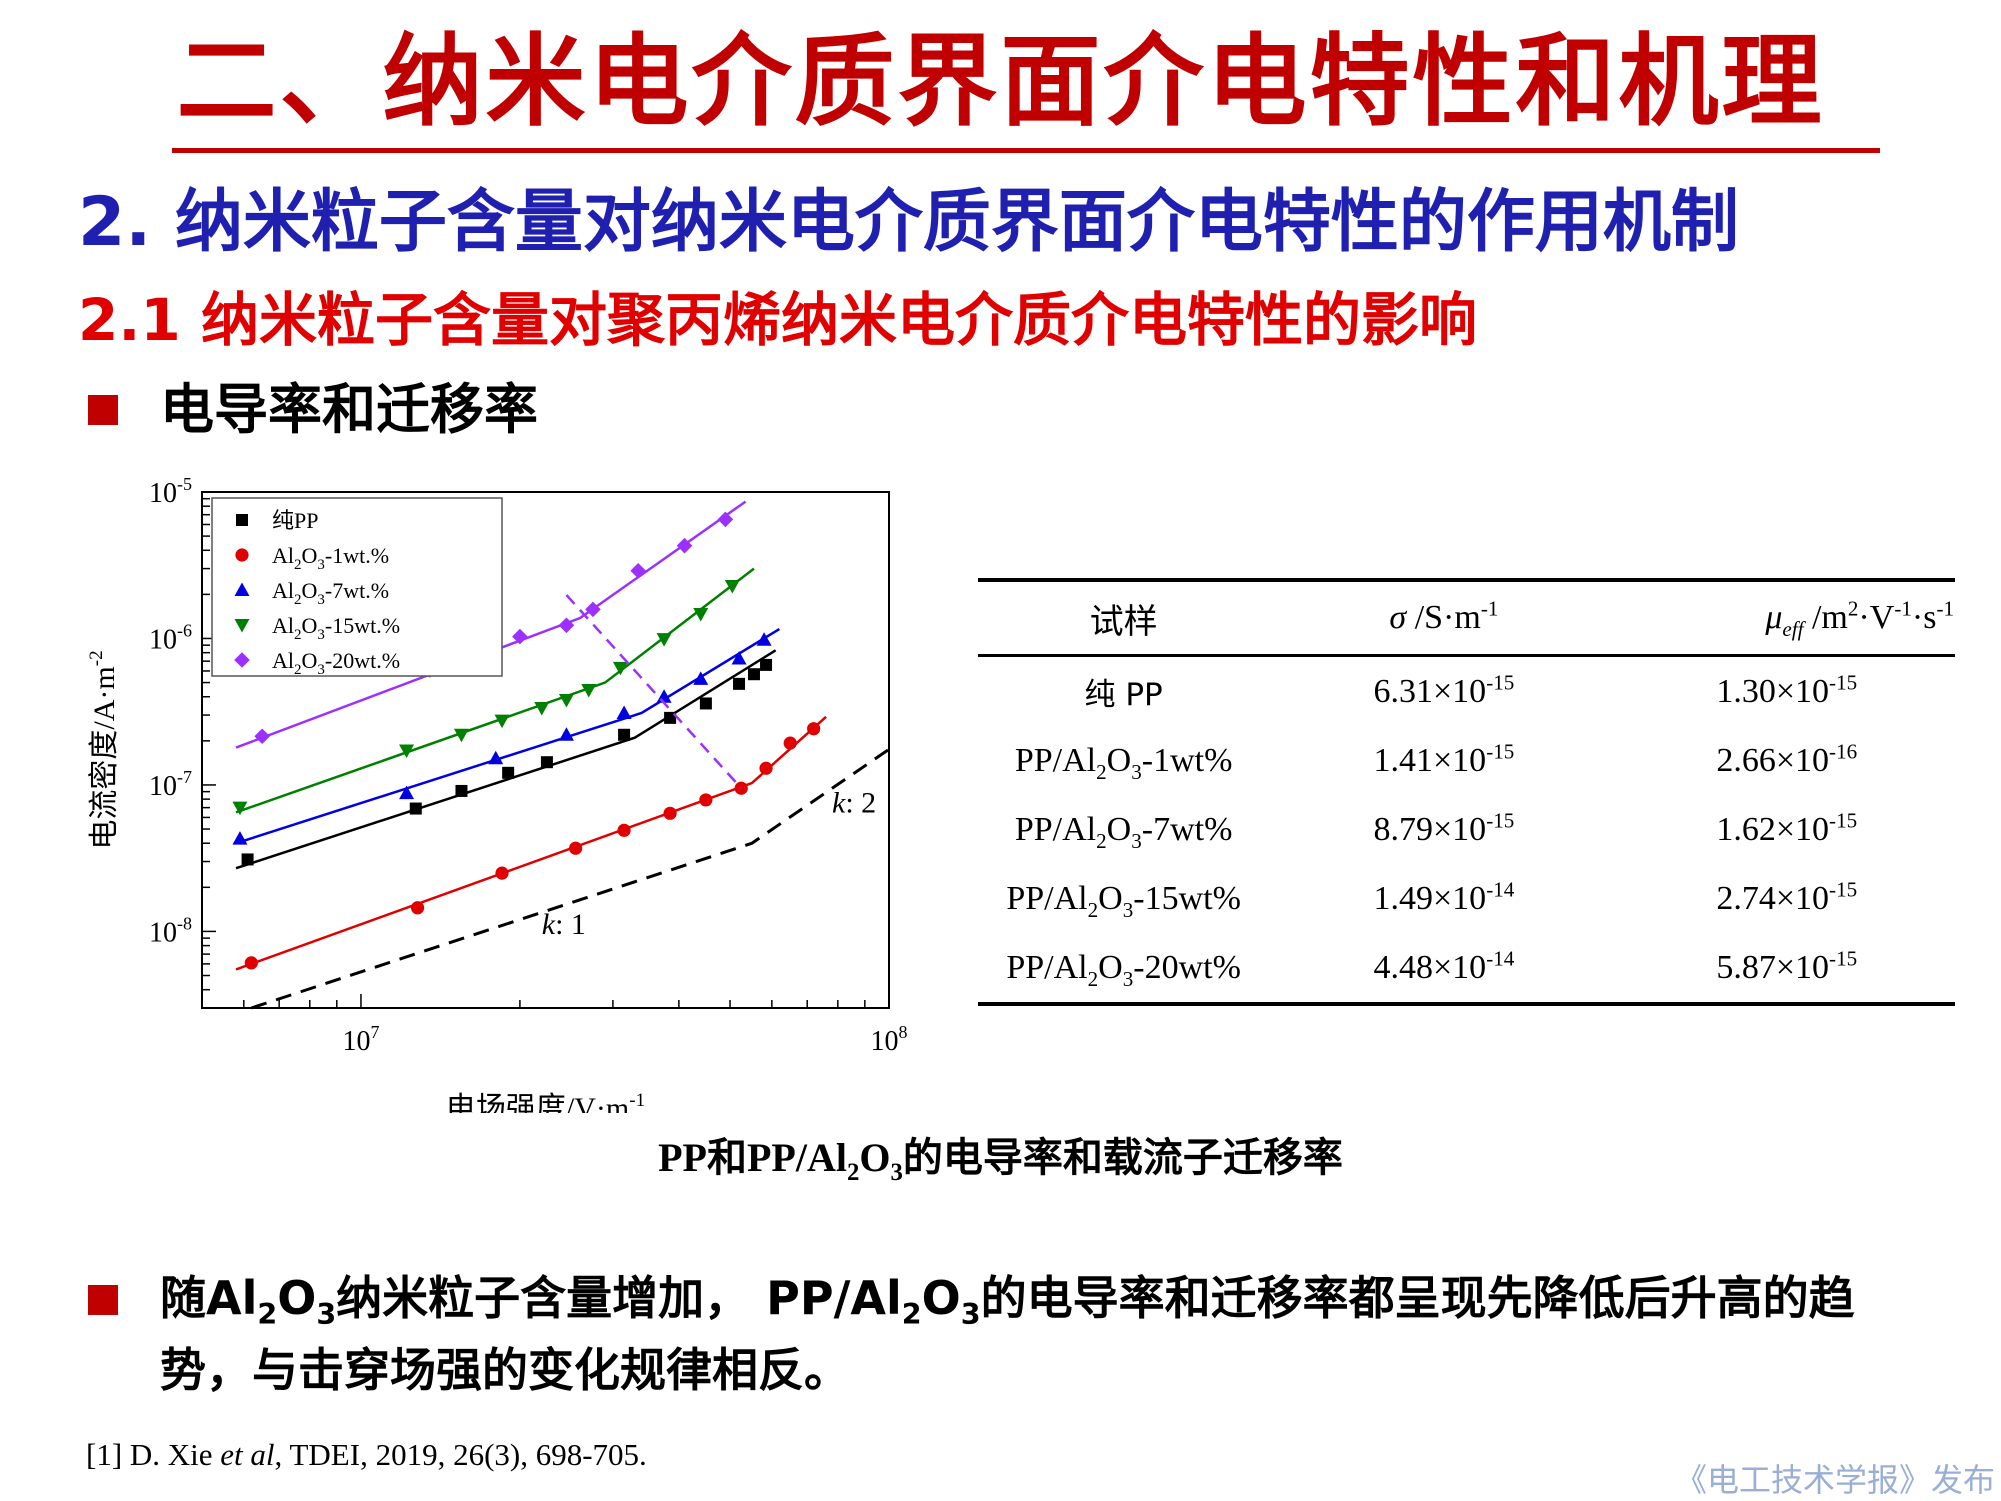 The width and height of the screenshot is (2001, 1501). I want to click on y-tick-label: 10⁻⁸, so click(170, 930).